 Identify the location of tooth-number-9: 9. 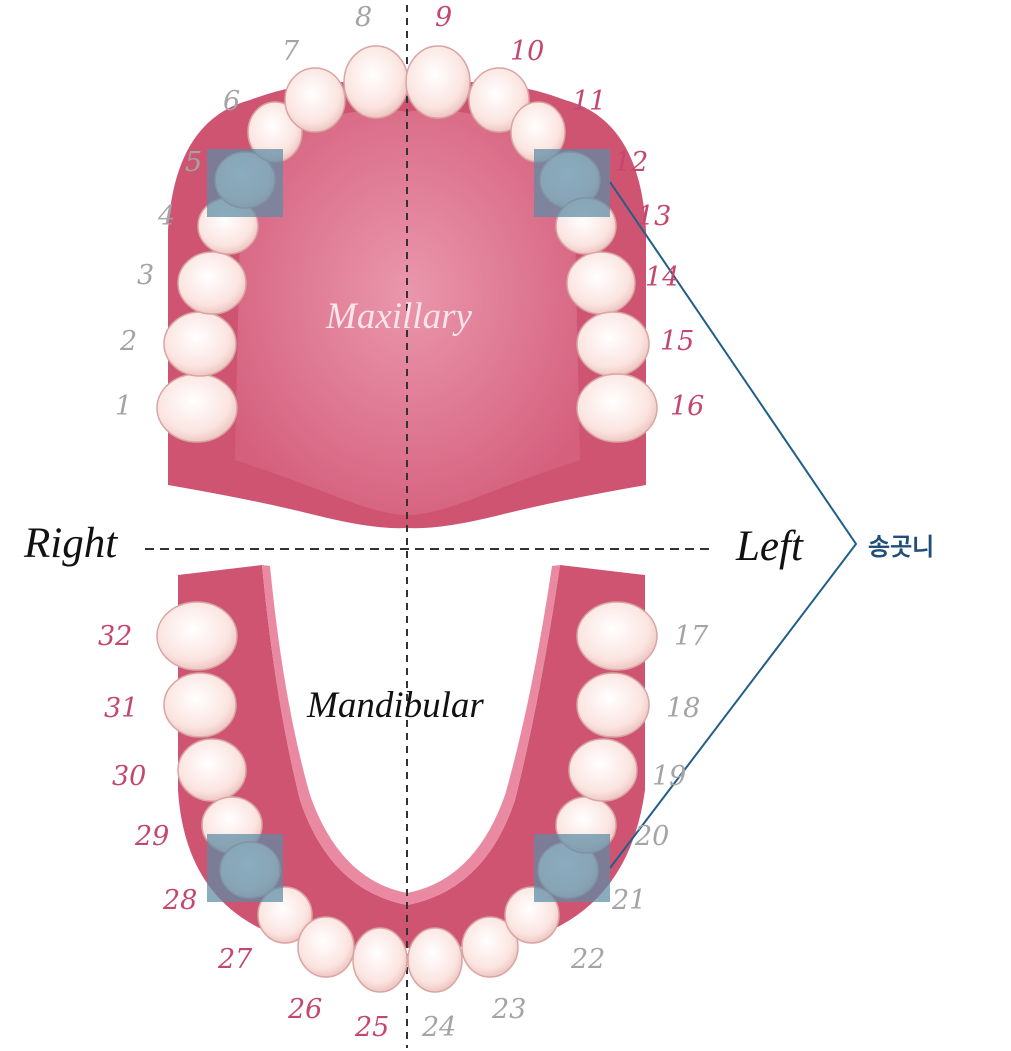
(444, 17).